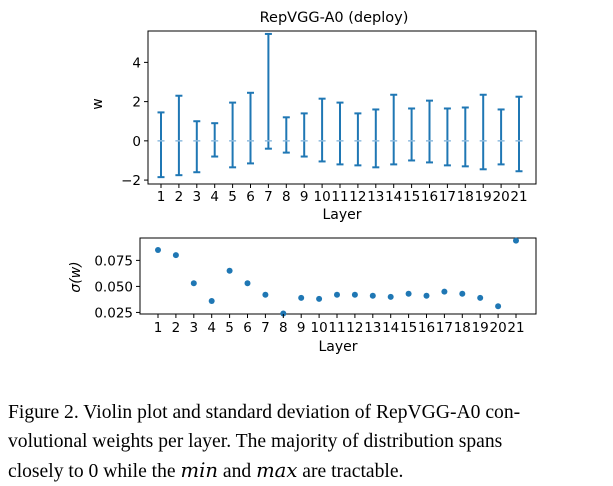 This screenshot has width=613, height=486. Describe the element at coordinates (131, 181) in the screenshot. I see `y-tick-label: −2` at that location.